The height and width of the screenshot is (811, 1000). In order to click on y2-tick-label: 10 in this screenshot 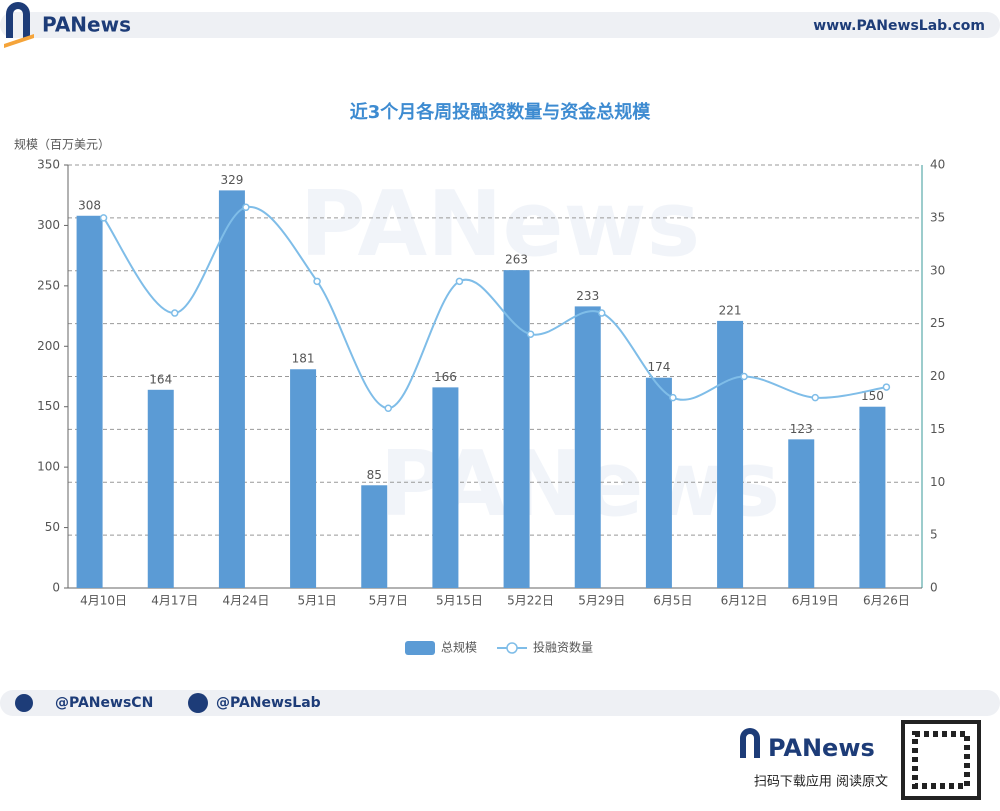, I will do `click(937, 482)`.